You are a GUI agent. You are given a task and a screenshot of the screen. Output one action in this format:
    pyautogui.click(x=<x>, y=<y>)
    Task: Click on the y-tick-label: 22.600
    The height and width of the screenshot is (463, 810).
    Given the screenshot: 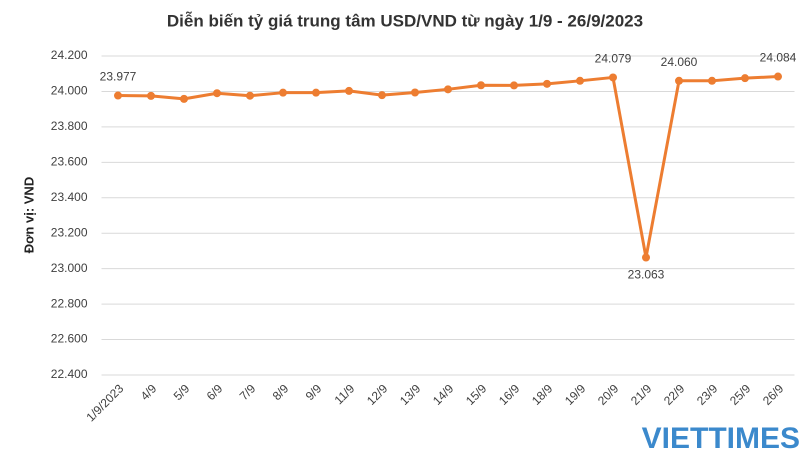 What is the action you would take?
    pyautogui.click(x=69, y=339)
    